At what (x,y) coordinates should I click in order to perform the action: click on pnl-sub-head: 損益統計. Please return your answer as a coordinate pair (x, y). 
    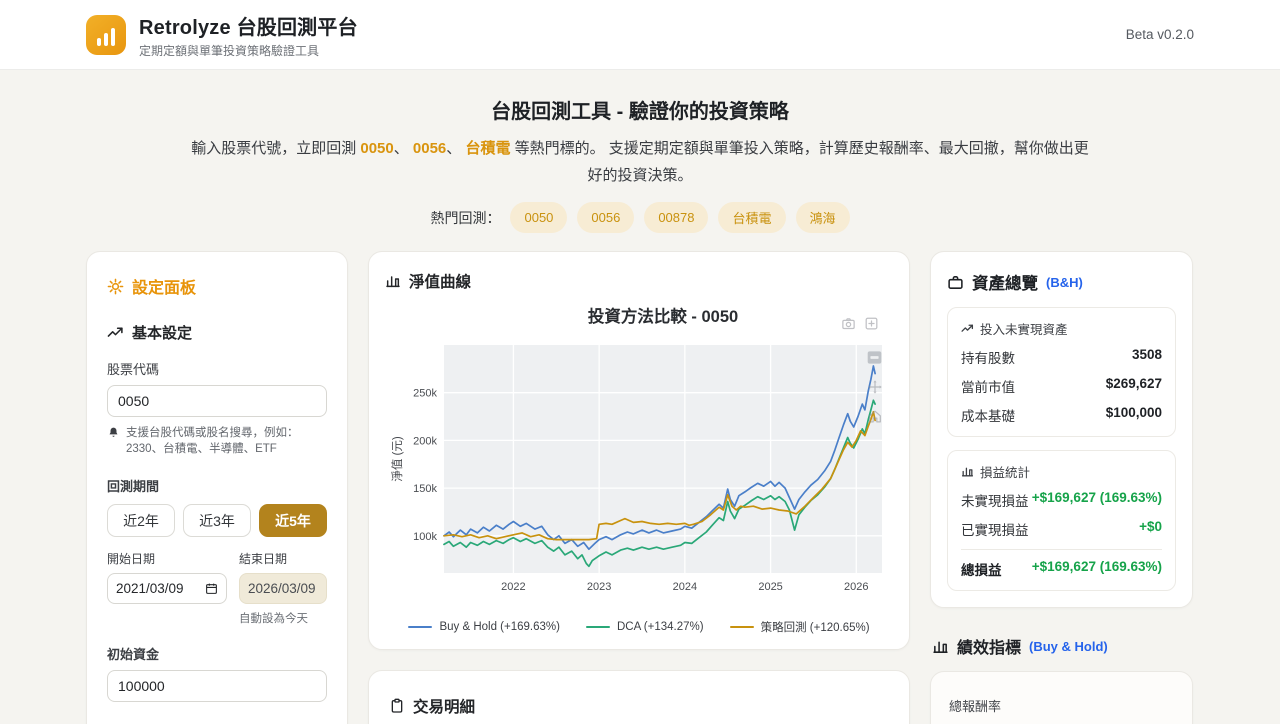
    Looking at the image, I should click on (1061, 471).